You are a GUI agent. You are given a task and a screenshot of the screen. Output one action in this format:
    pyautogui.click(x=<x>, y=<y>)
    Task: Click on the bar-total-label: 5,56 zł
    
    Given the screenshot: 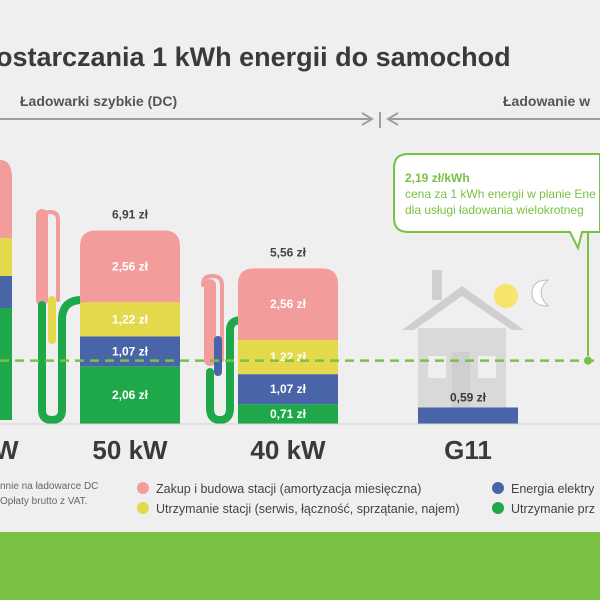 What is the action you would take?
    pyautogui.click(x=288, y=252)
    